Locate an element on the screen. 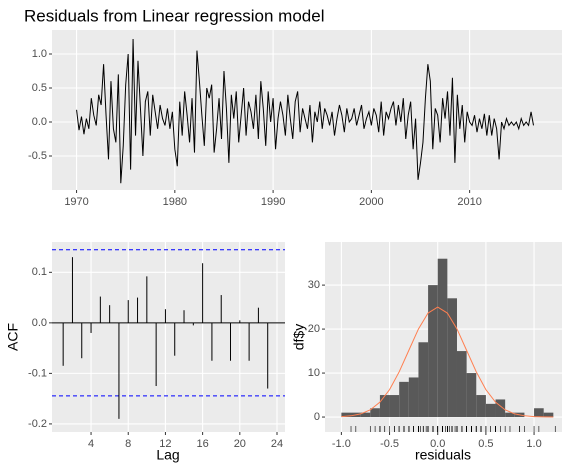  y-tick-label: 20 is located at coordinates (314, 329).